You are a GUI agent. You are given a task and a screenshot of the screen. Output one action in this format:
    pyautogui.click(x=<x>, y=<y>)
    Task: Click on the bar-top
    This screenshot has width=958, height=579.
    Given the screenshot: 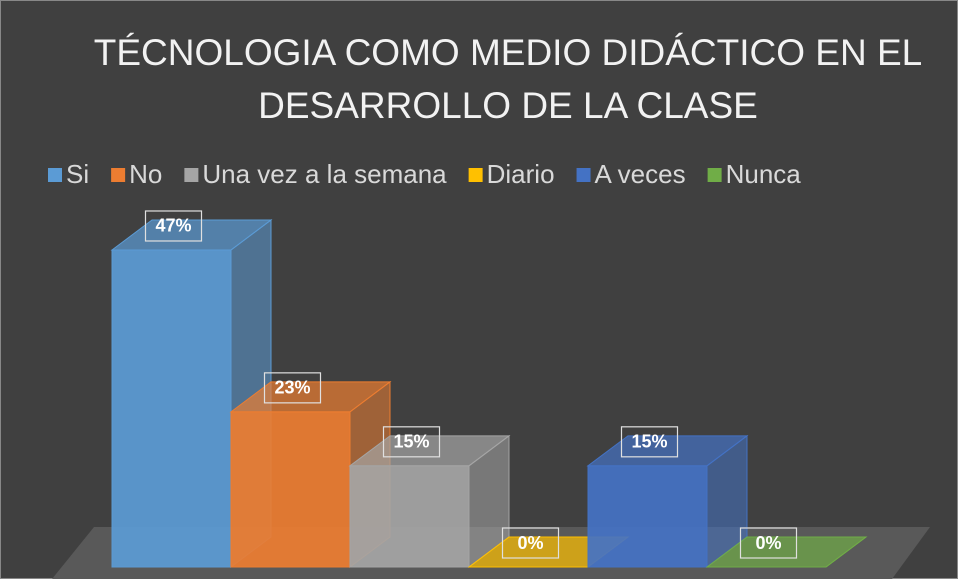 What is the action you would take?
    pyautogui.click(x=786, y=552)
    